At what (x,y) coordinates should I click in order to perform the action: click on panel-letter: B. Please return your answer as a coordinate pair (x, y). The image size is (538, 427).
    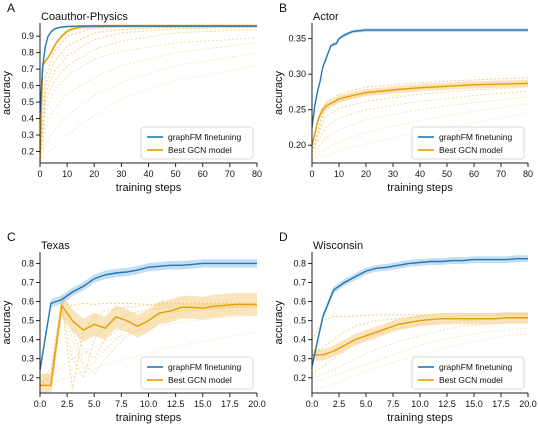
    Looking at the image, I should click on (283, 8).